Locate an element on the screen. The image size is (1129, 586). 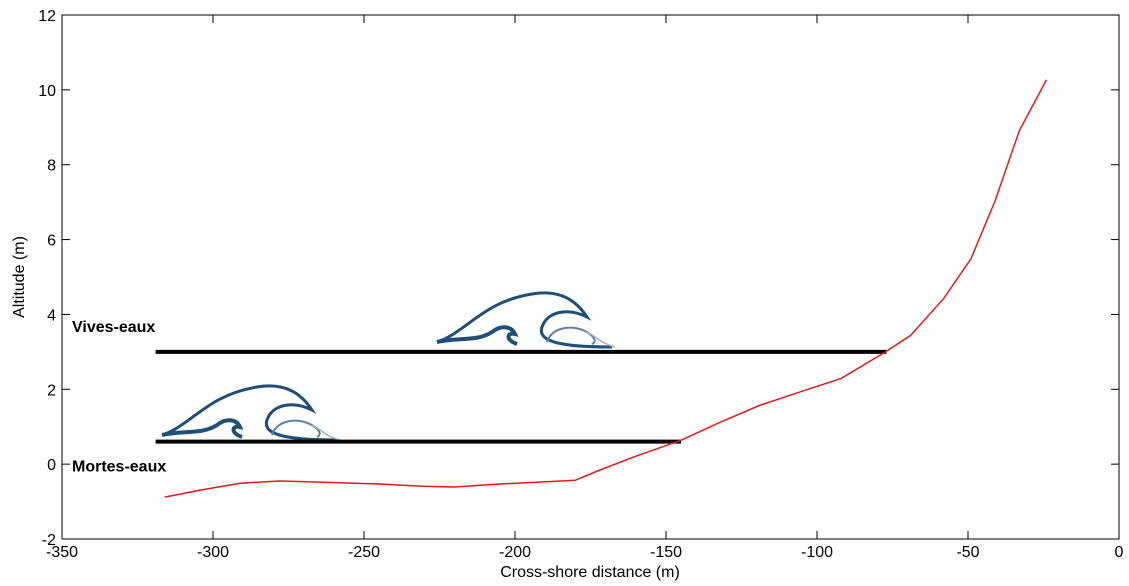
x-tick-label: -250 is located at coordinates (364, 552).